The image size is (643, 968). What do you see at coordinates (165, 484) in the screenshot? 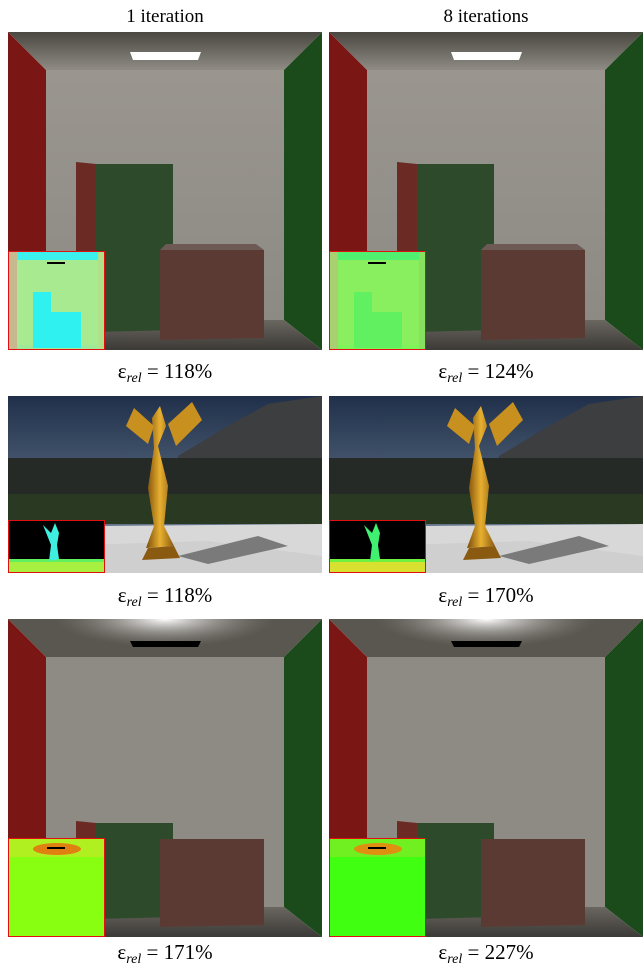
I see `statue-render-1-iteration` at bounding box center [165, 484].